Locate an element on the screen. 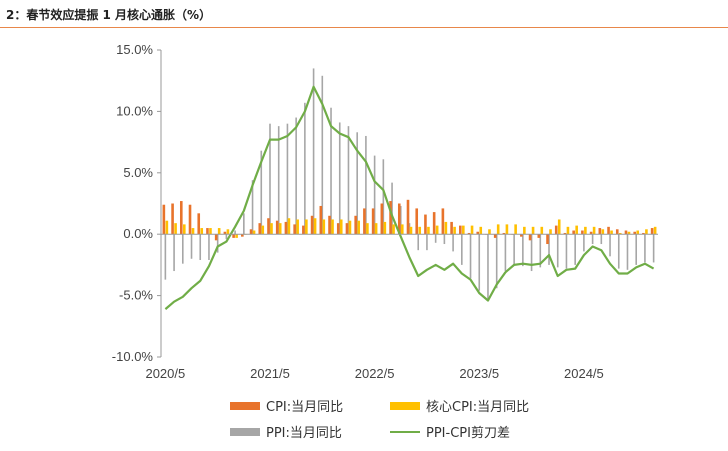 The image size is (728, 451). legend-item-cpi: CPI:当月同比 is located at coordinates (286, 405).